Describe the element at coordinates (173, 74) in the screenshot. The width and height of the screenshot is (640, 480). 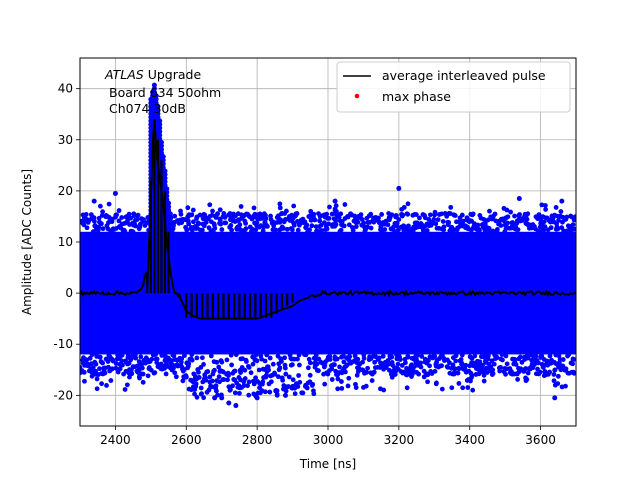
I see `annotation-upgrade: Upgrade` at that location.